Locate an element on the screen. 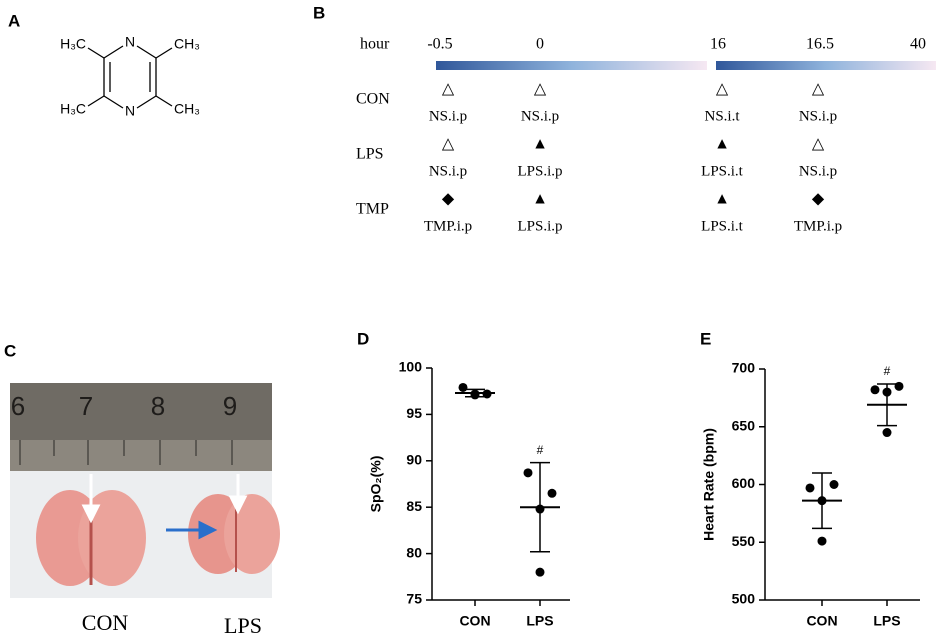  dot-plot: 500 550 600 650 700 Heart Rate (bpm) CON LPS # is located at coordinates (810, 494).